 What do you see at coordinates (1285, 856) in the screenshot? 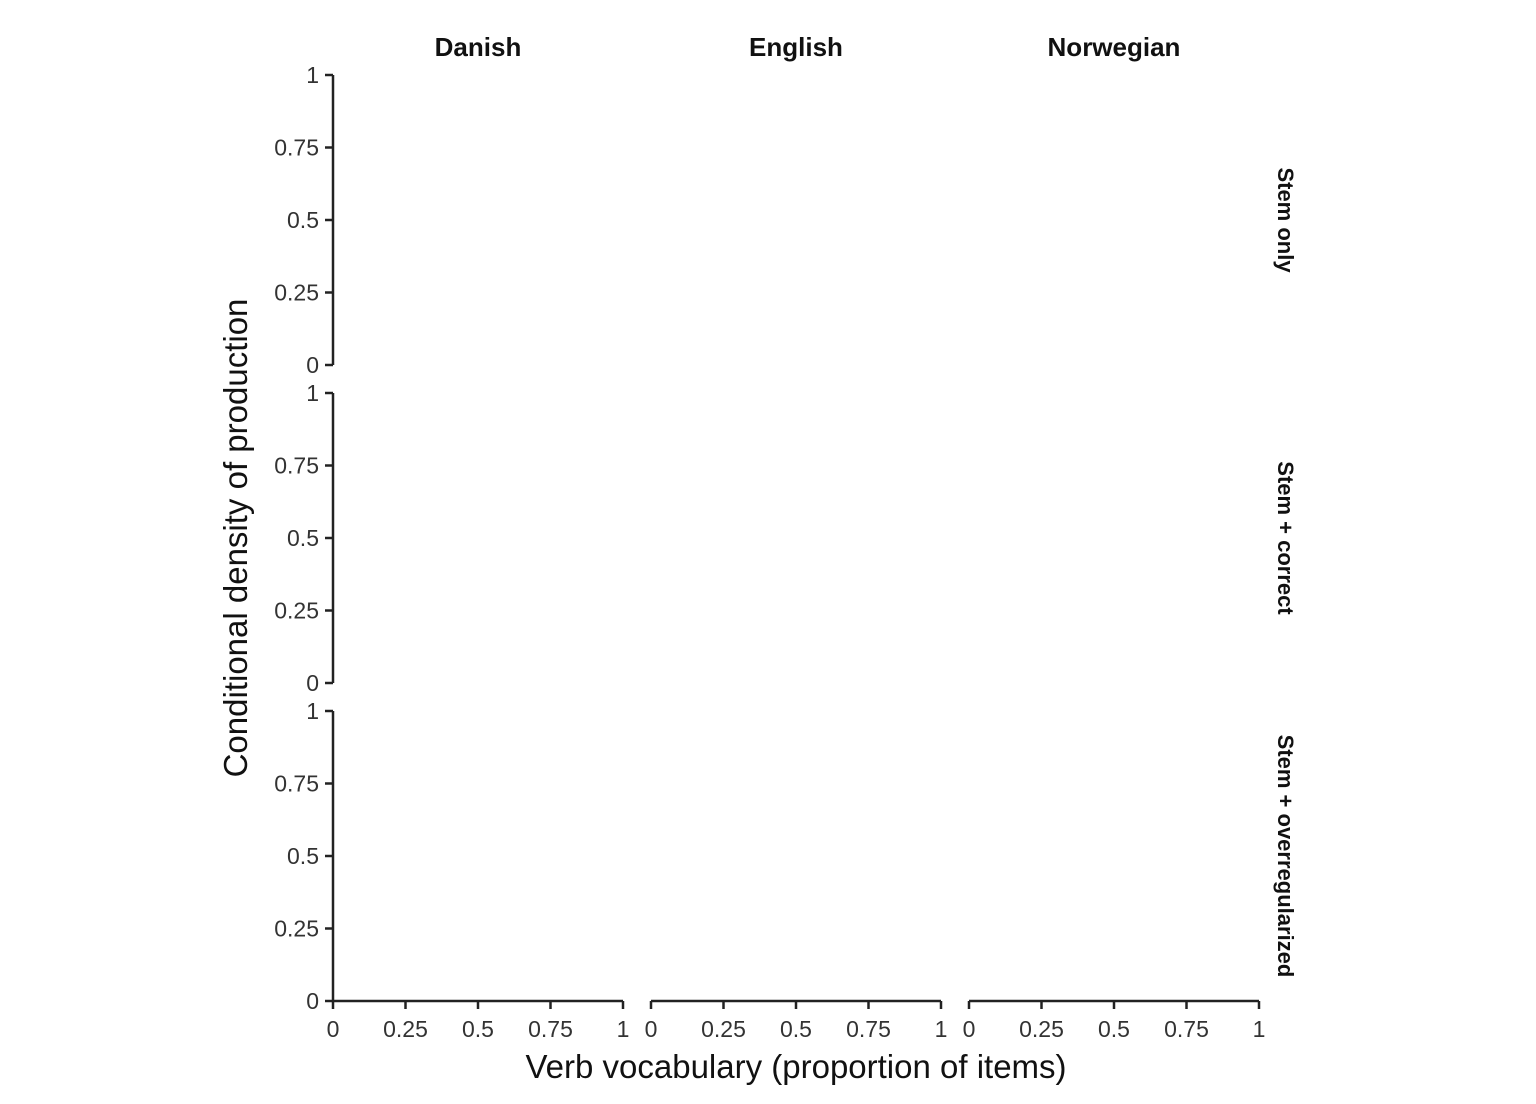
I see `facet-row-label-3: Stem + overregularized` at bounding box center [1285, 856].